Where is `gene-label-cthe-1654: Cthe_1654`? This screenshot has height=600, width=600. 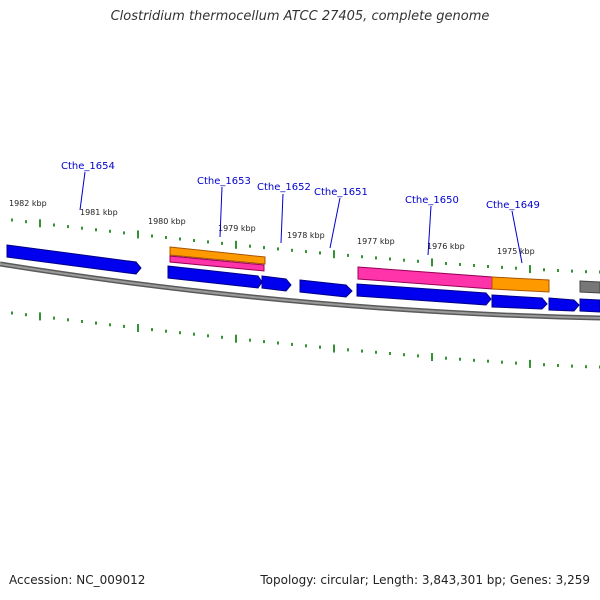 gene-label-cthe-1654: Cthe_1654 is located at coordinates (88, 166).